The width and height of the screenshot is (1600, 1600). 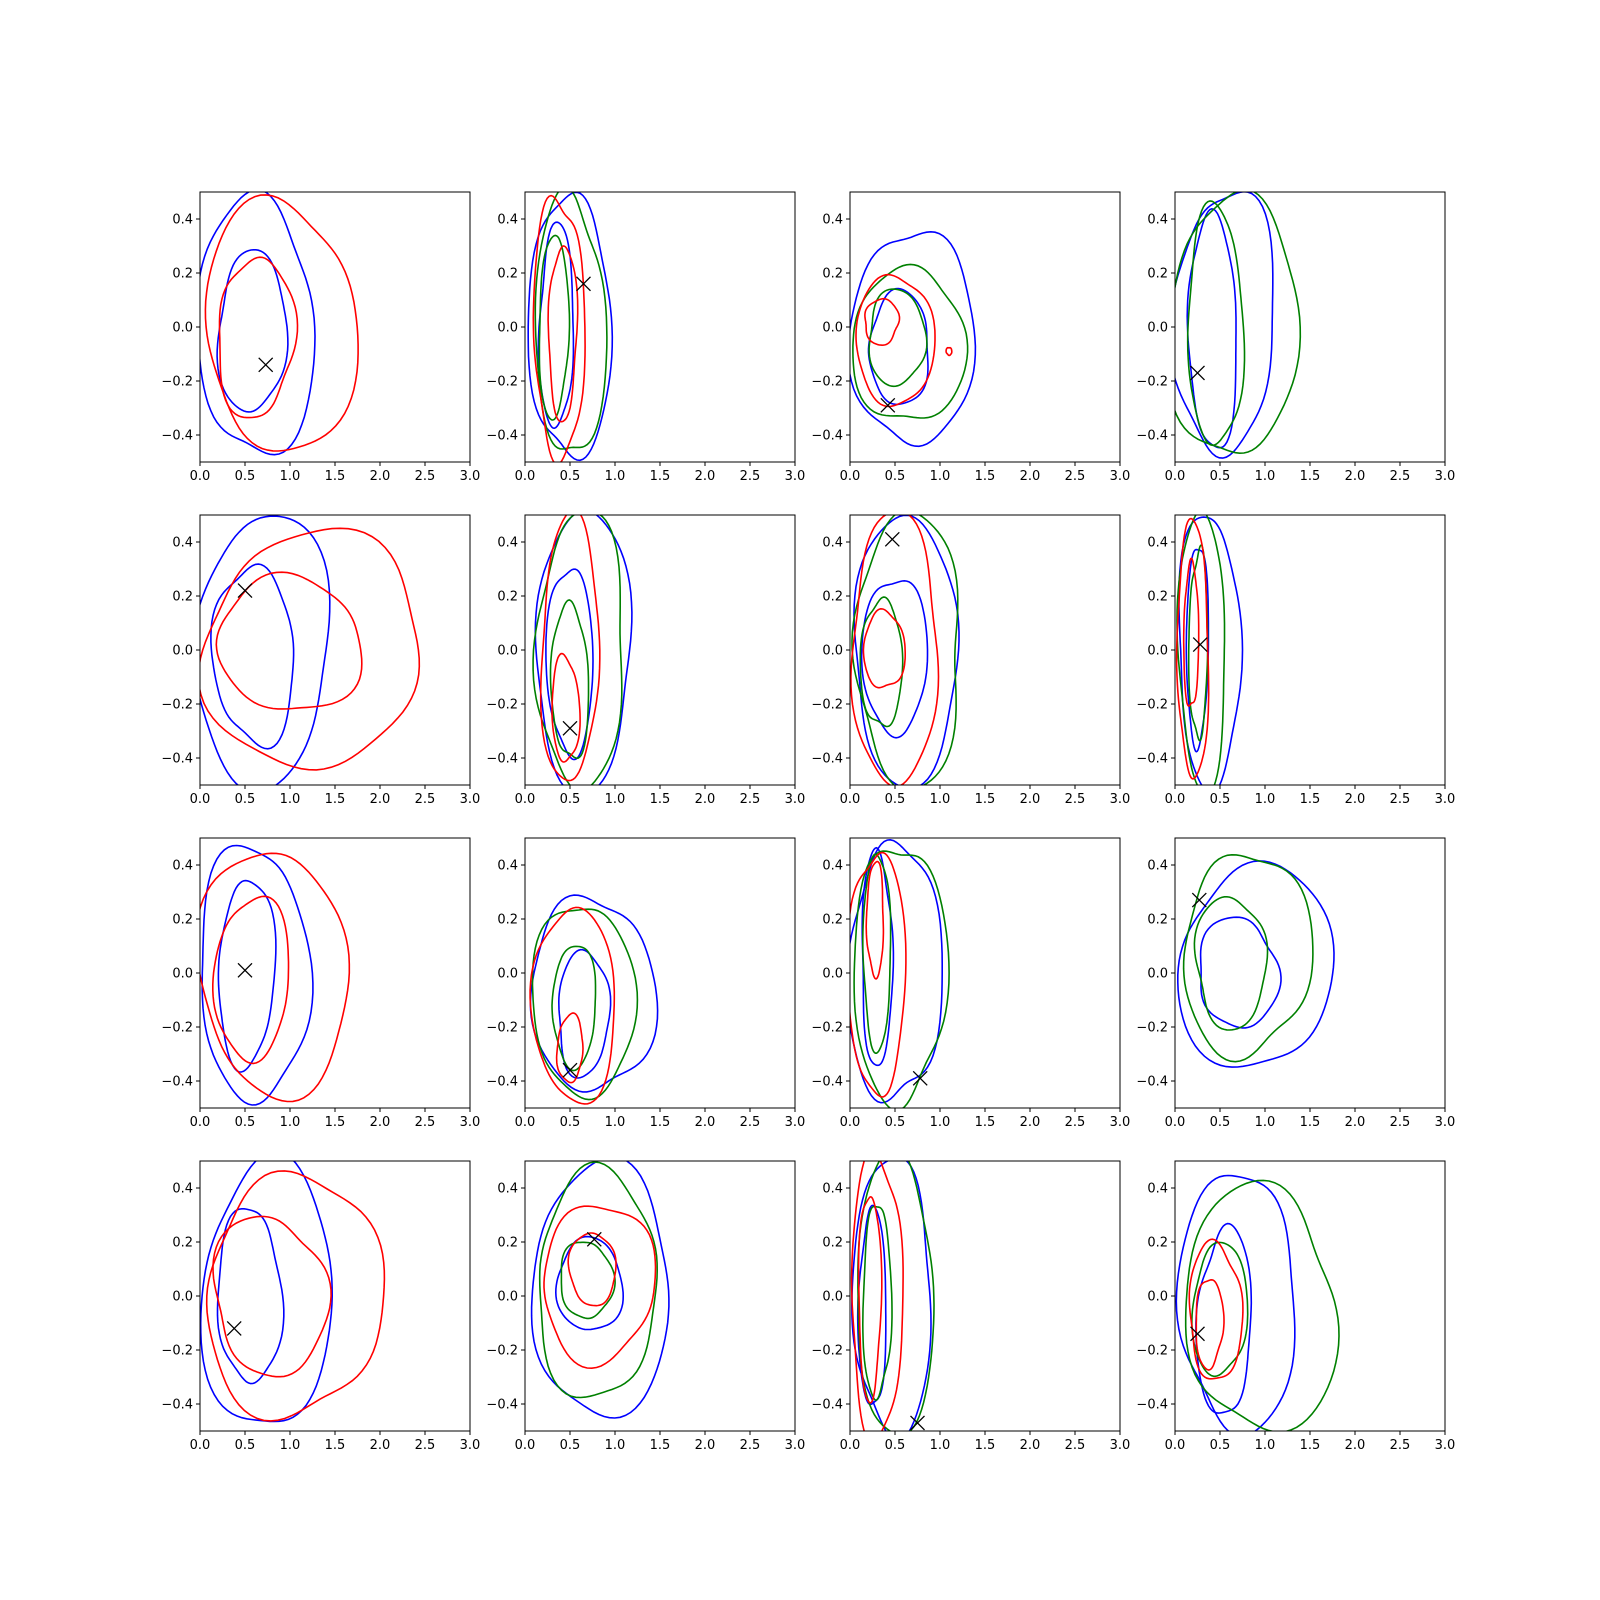 I want to click on subplot-3-4: 0.0 0.5 1.0 1.5 2.0 2.5 3.0 −0.4 −0.2 0.0 0.2 0.4, so click(x=1295, y=983).